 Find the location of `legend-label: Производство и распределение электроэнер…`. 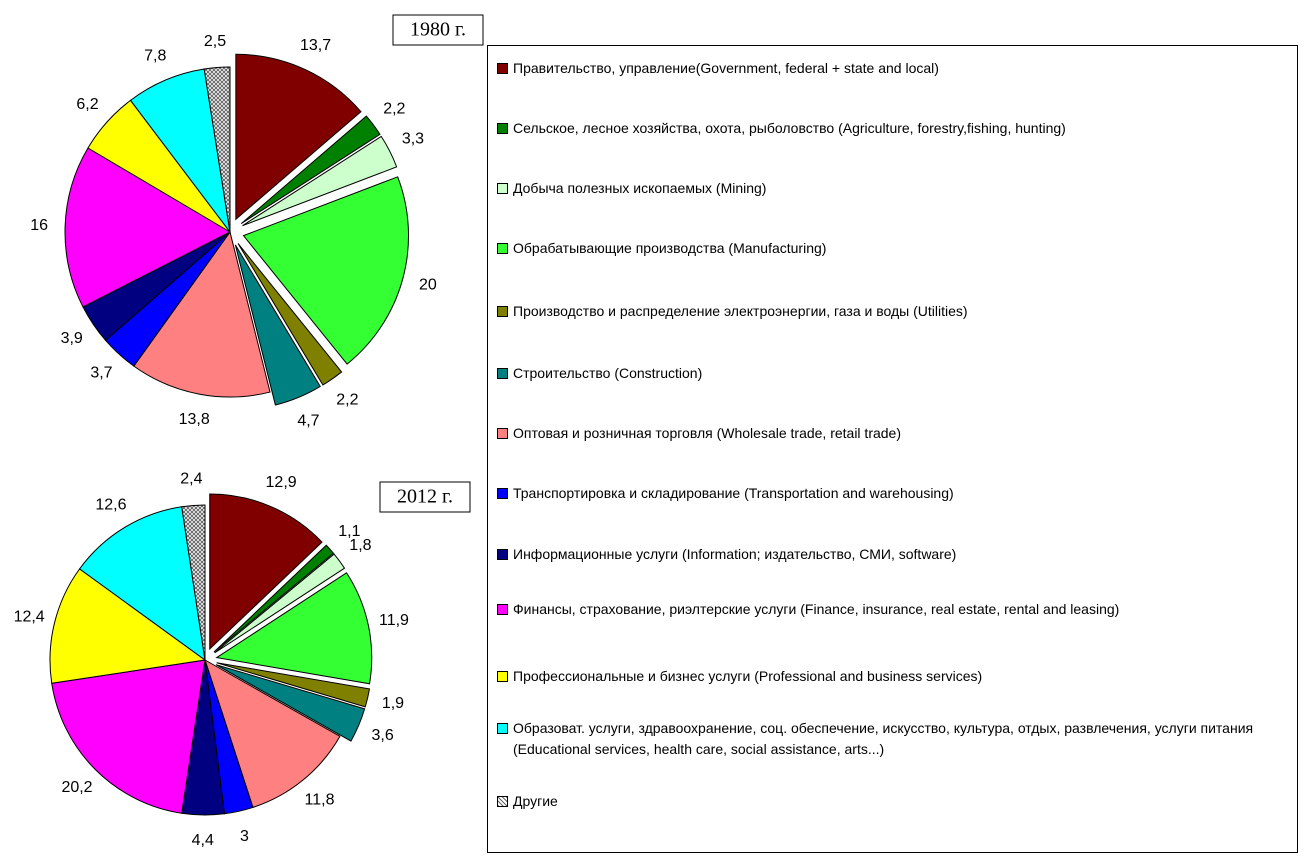

legend-label: Производство и распределение электроэнер… is located at coordinates (740, 311).